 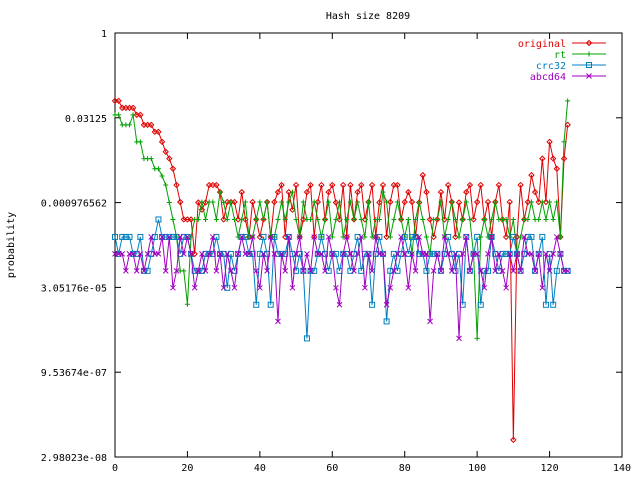 I want to click on x-tick-label: 40, so click(x=260, y=468).